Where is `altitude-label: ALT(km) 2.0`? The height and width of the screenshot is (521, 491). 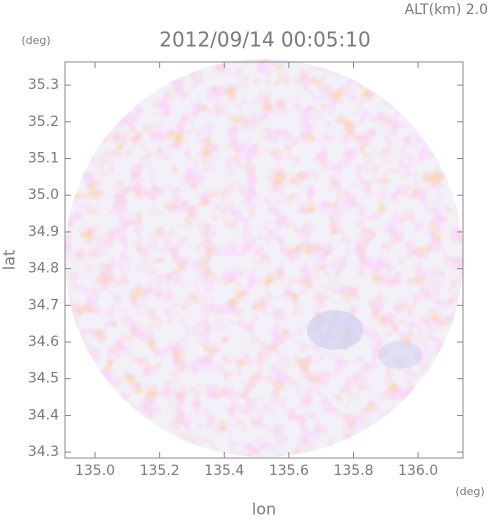 altitude-label: ALT(km) 2.0 is located at coordinates (446, 10).